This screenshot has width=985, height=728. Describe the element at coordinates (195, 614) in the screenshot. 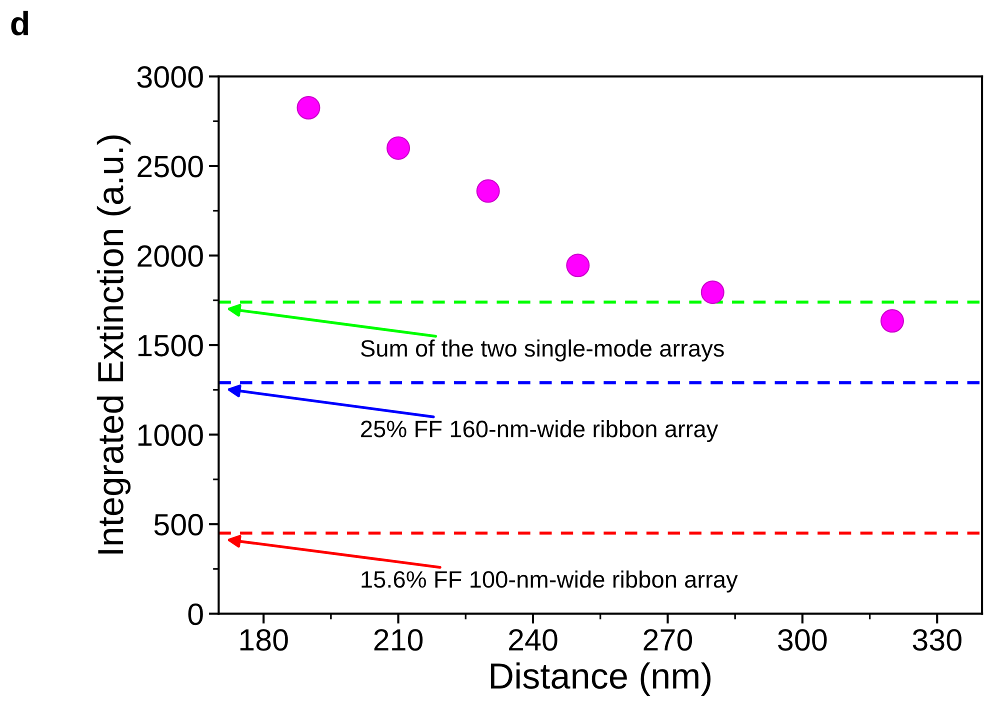

I see `y-tick-label: 0` at that location.